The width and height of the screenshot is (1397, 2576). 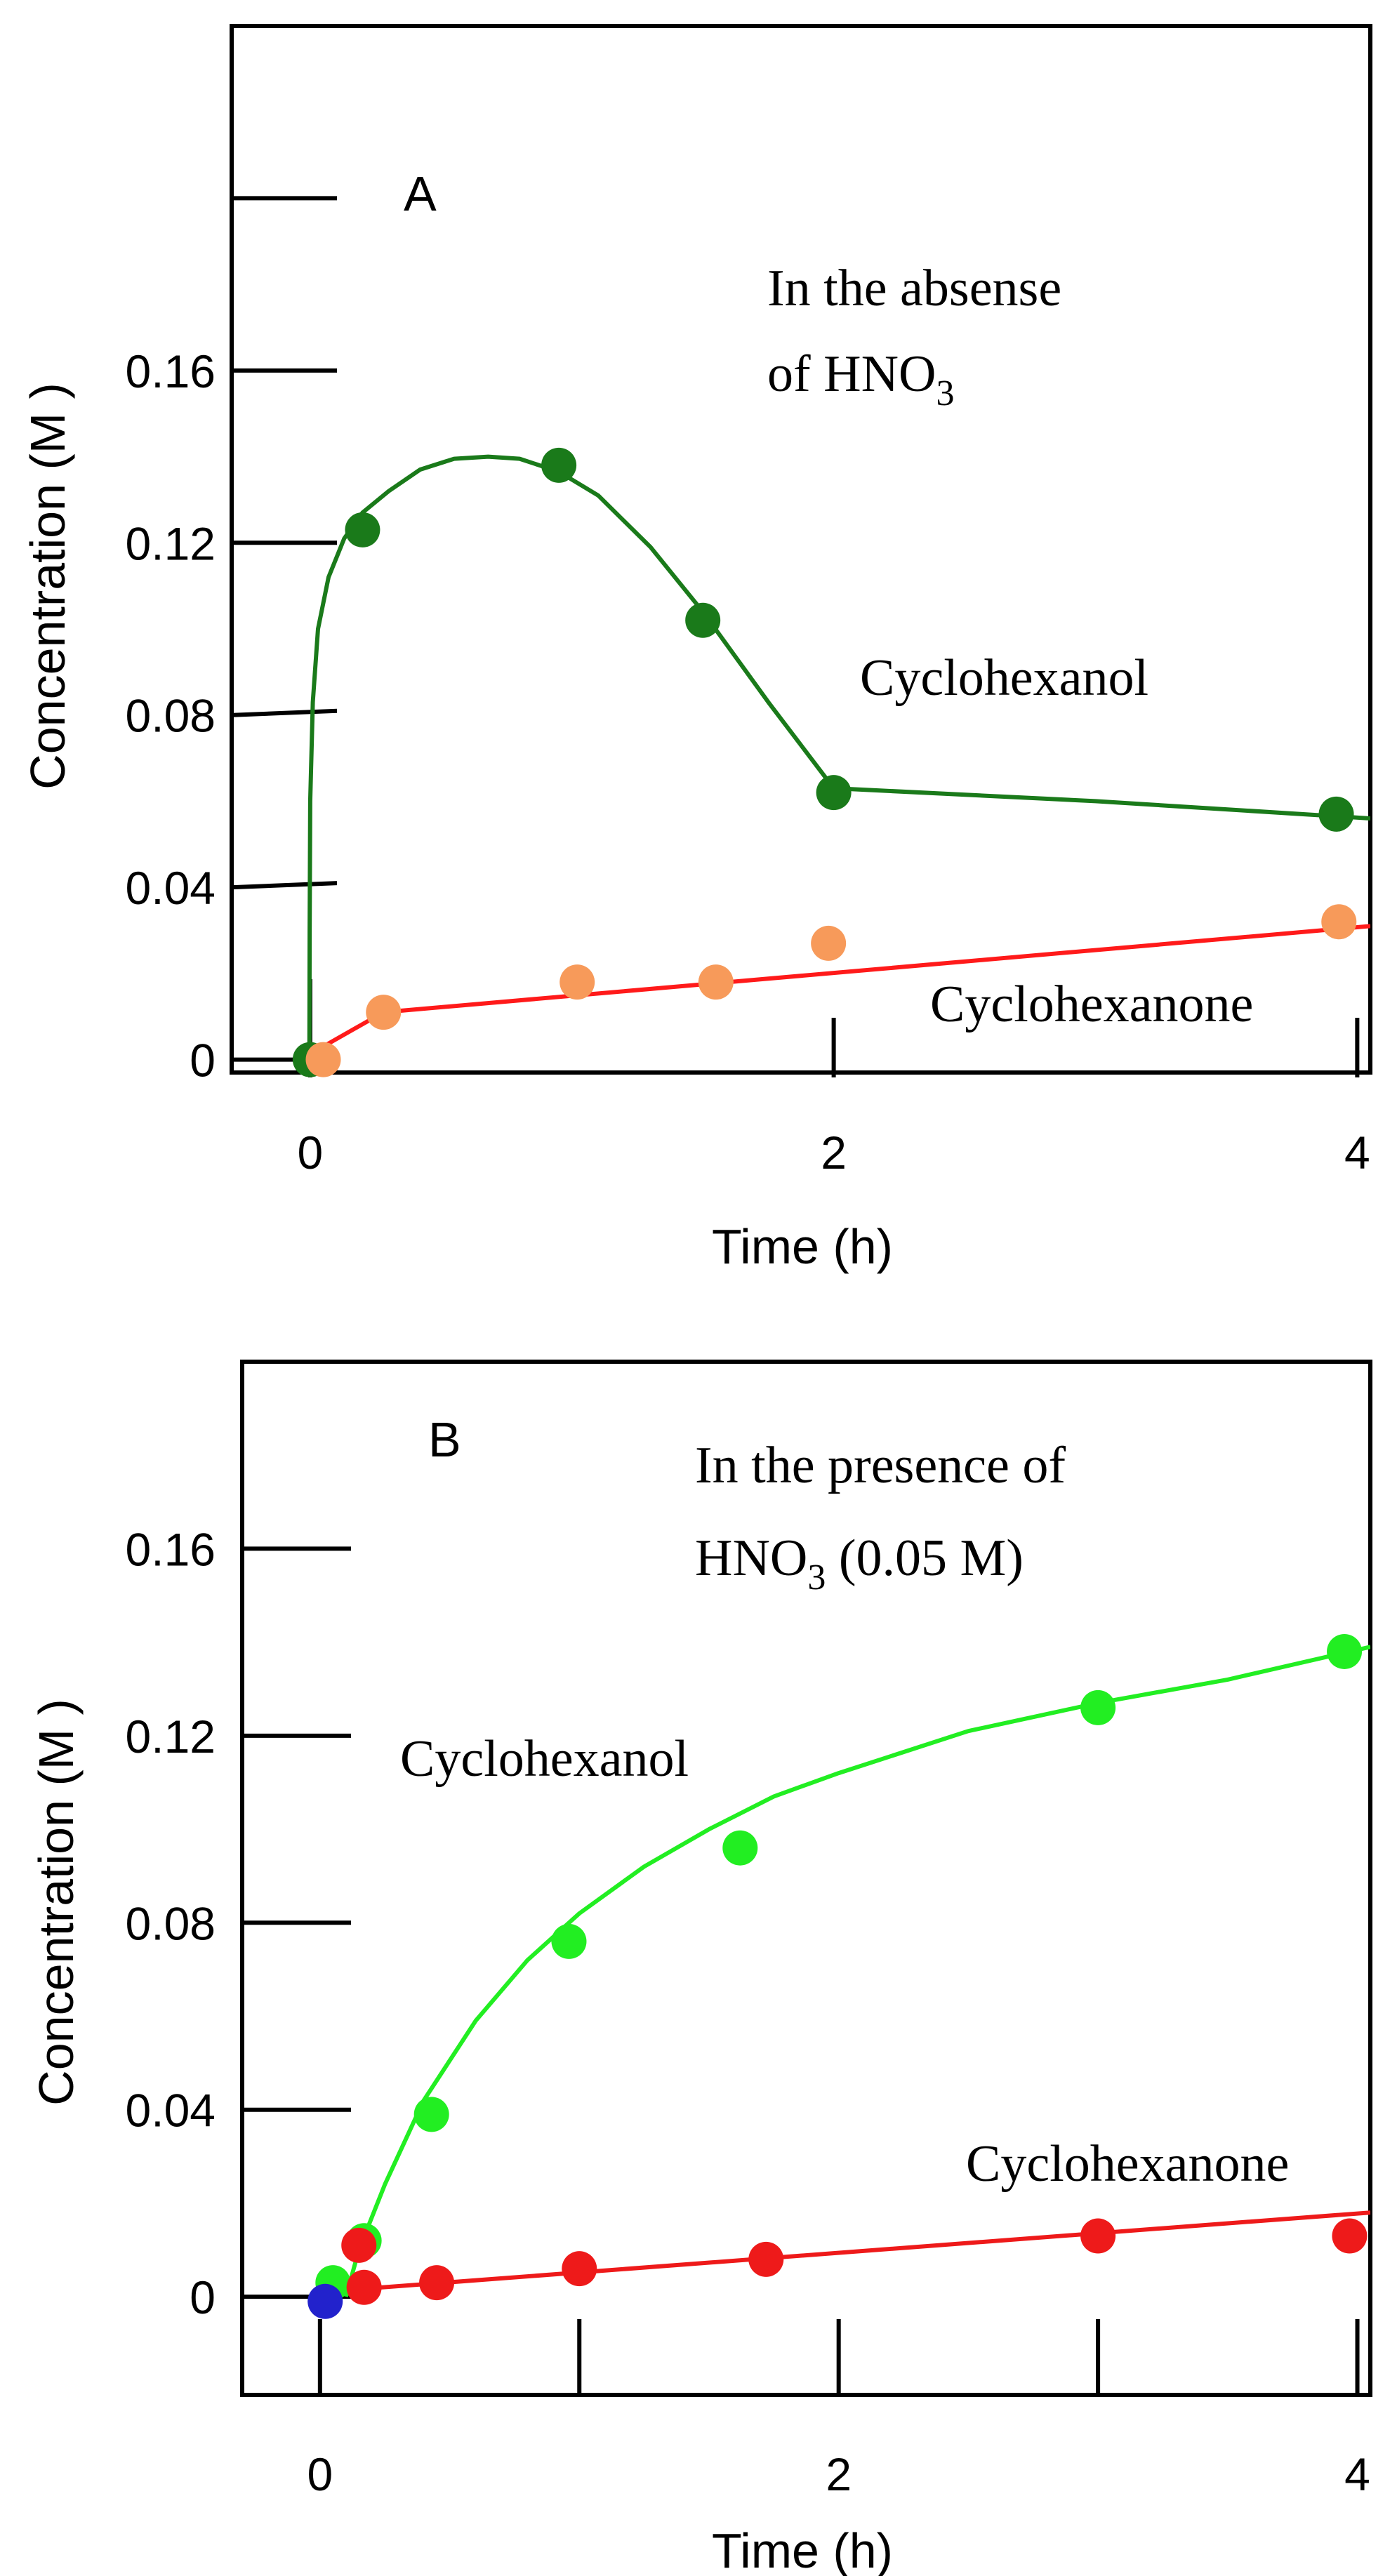 I want to click on condition-note-line1: In the absense, so click(x=914, y=288).